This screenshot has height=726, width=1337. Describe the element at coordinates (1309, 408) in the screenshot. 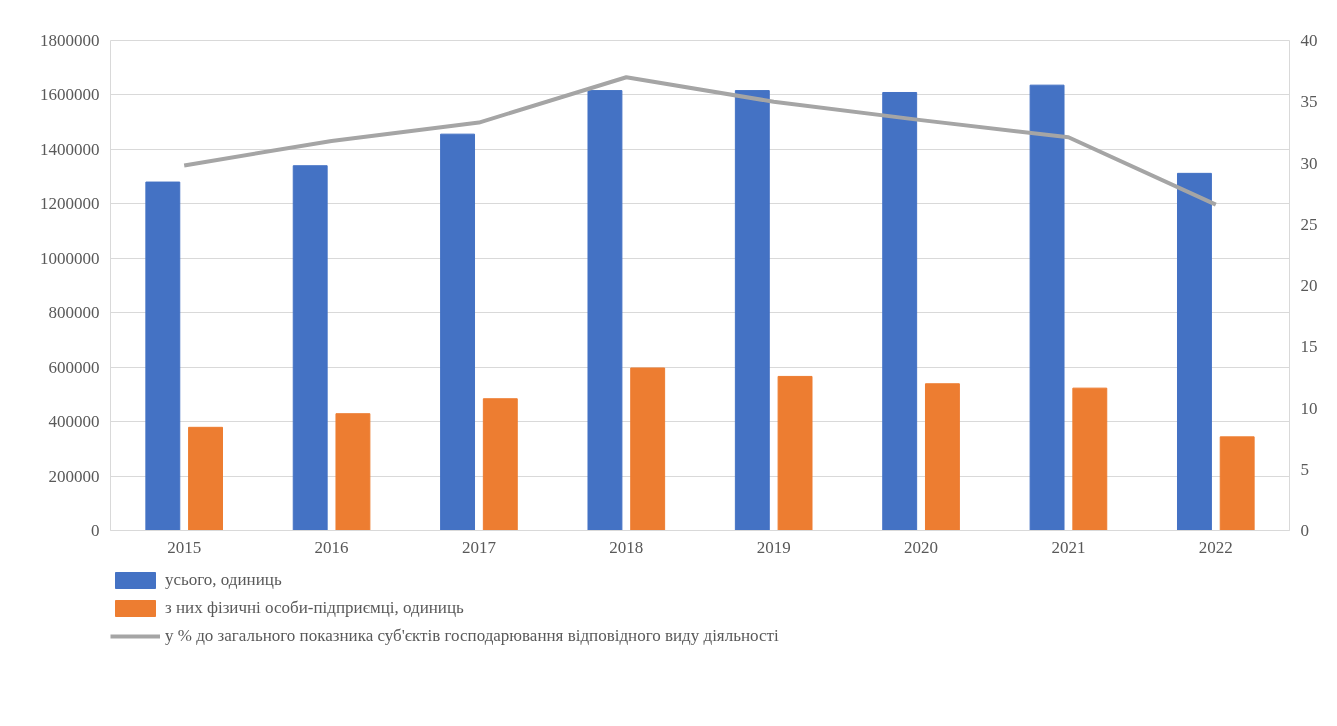

I see `y2-tick-label: 10` at that location.